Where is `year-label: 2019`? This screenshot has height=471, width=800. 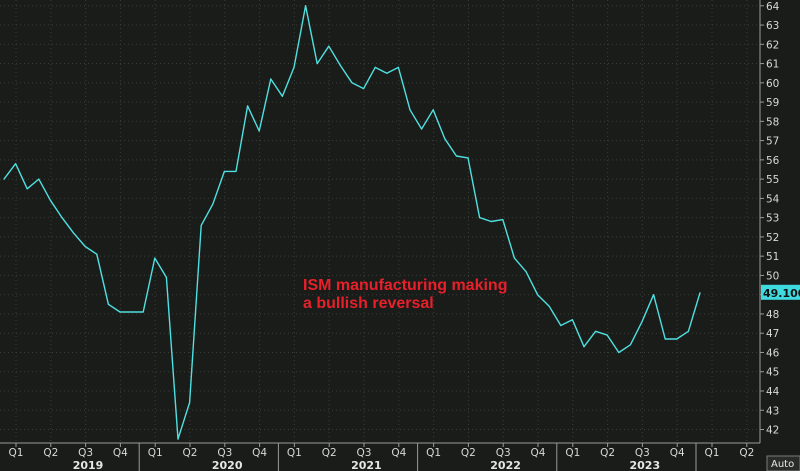 year-label: 2019 is located at coordinates (88, 465).